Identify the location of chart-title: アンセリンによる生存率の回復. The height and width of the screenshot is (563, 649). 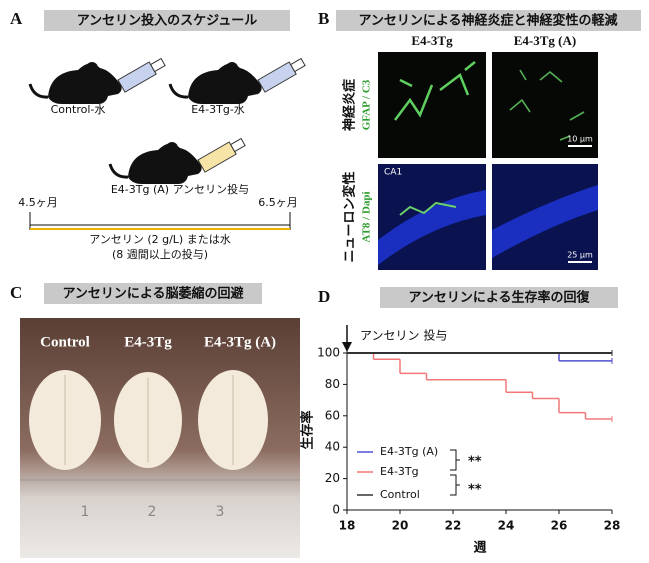
(499, 298).